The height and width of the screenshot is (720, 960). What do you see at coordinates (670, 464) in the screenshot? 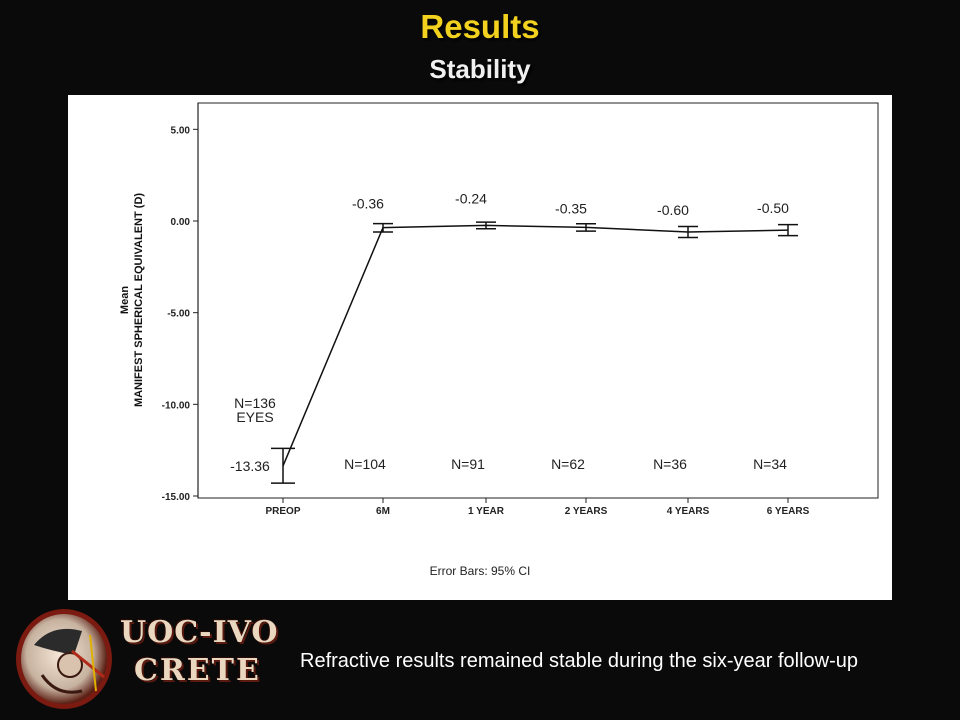
I see `n-label: N=36` at bounding box center [670, 464].